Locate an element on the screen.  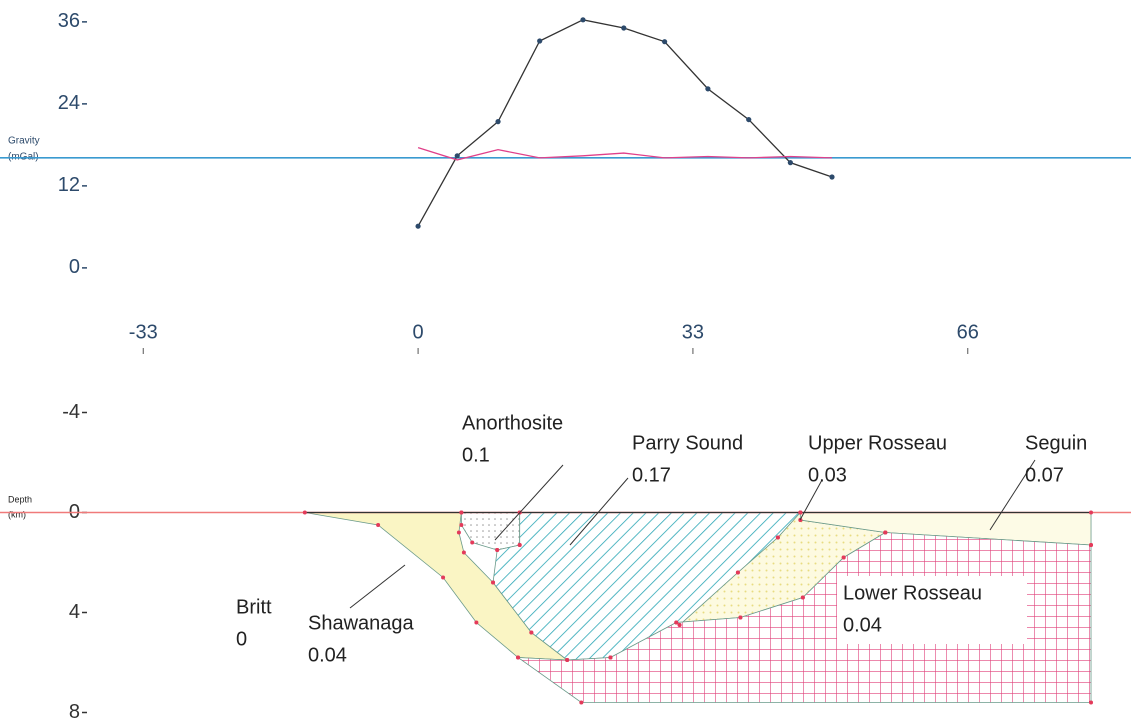
body-name: Seguin is located at coordinates (1056, 443).